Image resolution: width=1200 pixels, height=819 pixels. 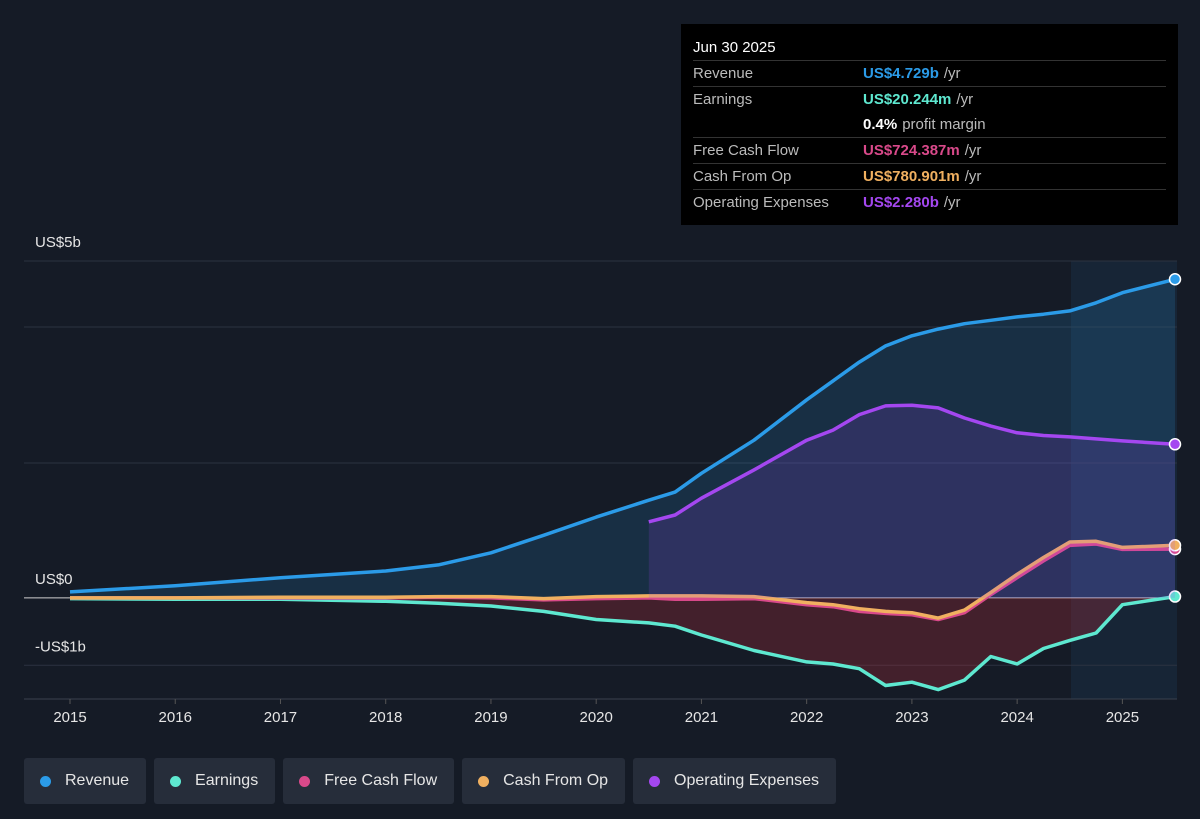 What do you see at coordinates (97, 780) in the screenshot?
I see `legend-label: Revenue` at bounding box center [97, 780].